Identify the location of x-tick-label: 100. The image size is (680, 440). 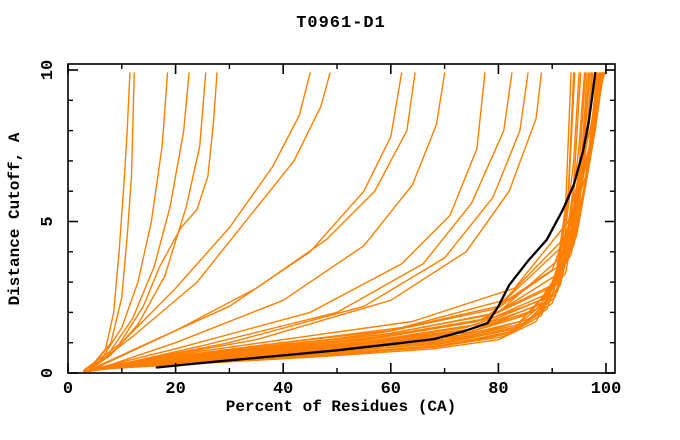
(606, 389).